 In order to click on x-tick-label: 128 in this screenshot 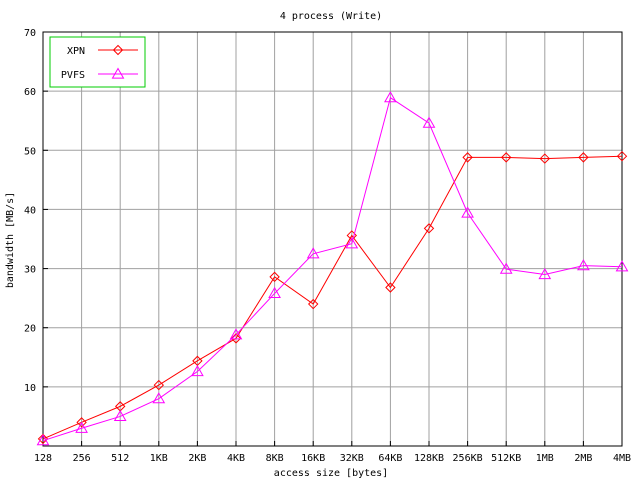, I will do `click(43, 458)`.